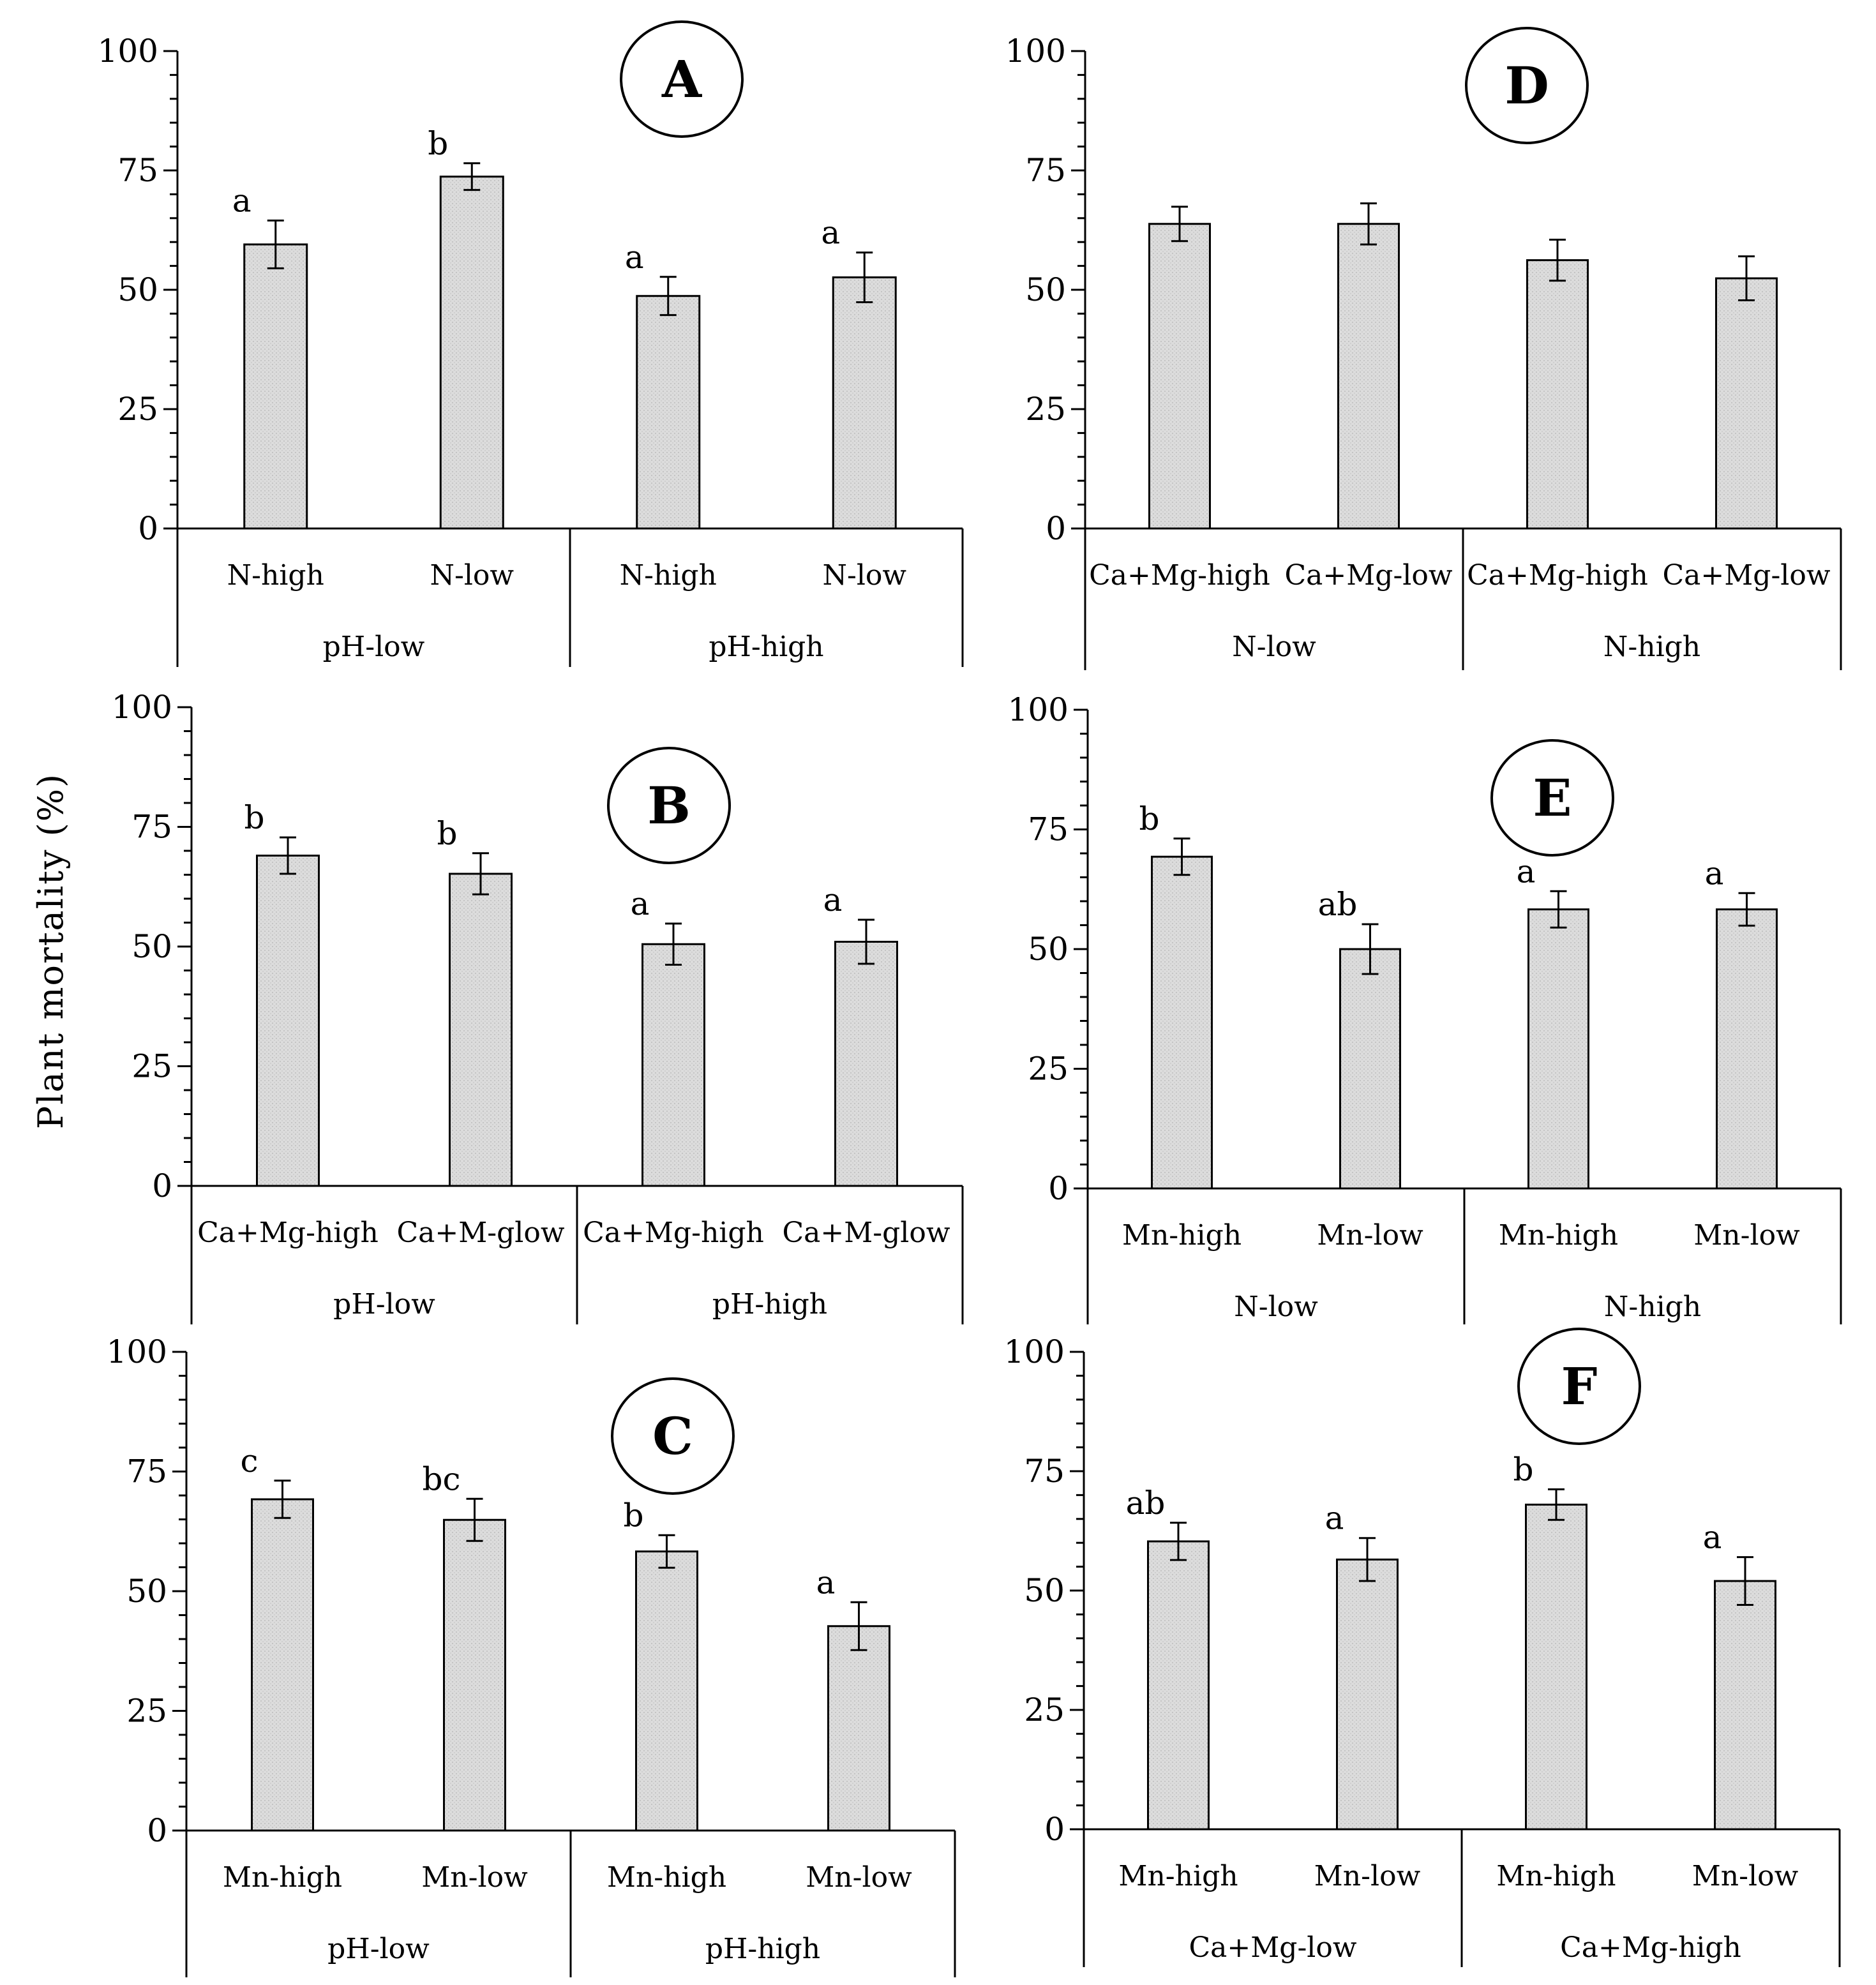  What do you see at coordinates (128, 51) in the screenshot?
I see `panel-a-ytick-label: 100` at bounding box center [128, 51].